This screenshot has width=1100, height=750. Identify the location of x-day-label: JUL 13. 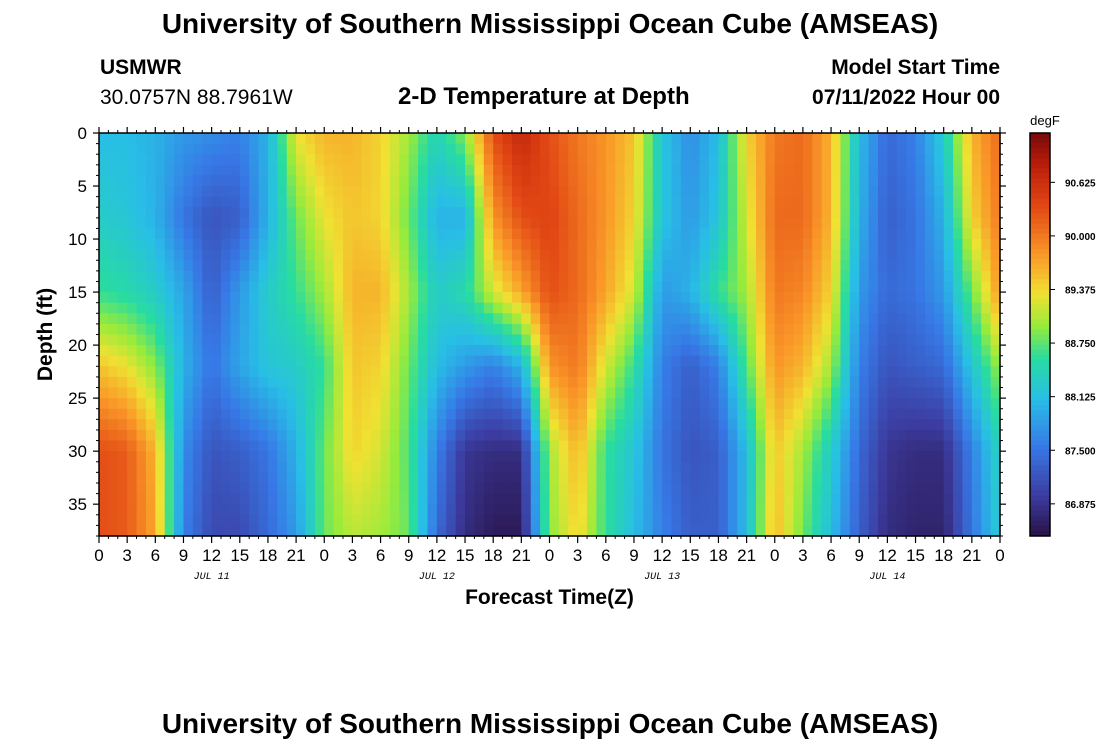
(662, 577).